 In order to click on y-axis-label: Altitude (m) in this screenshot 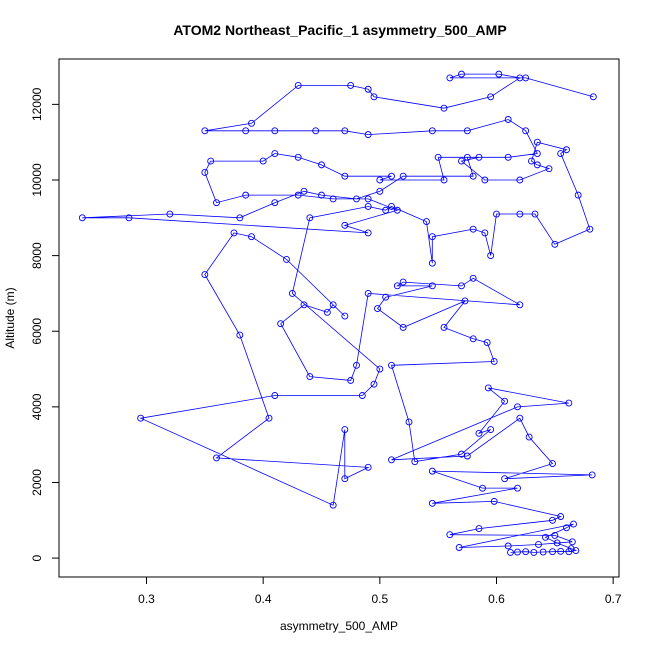, I will do `click(10, 317)`.